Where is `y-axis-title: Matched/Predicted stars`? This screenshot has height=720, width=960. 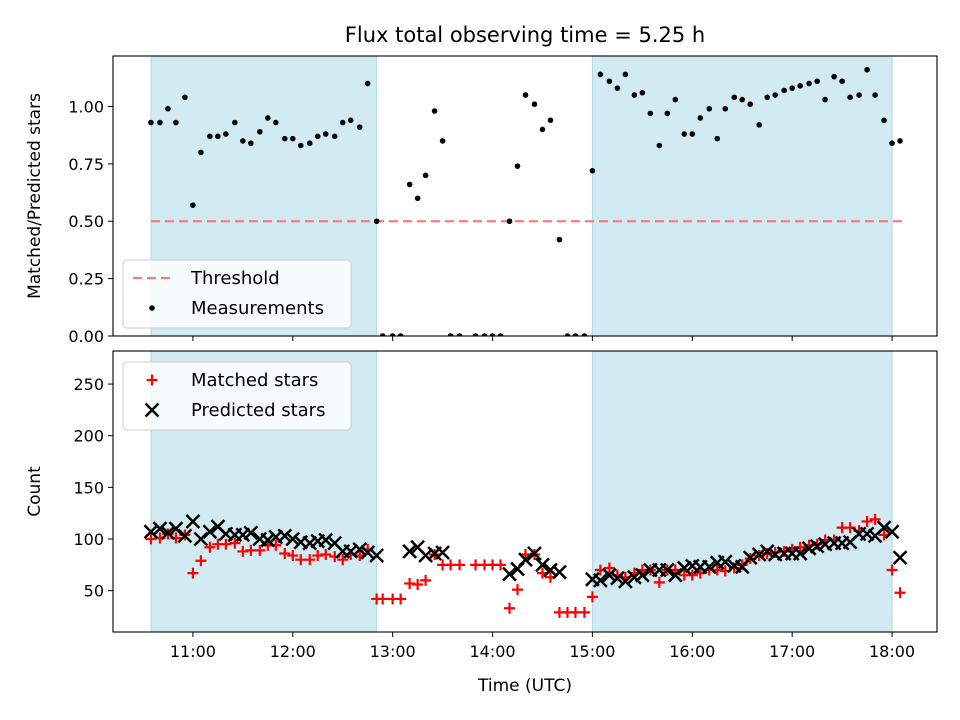 y-axis-title: Matched/Predicted stars is located at coordinates (35, 196).